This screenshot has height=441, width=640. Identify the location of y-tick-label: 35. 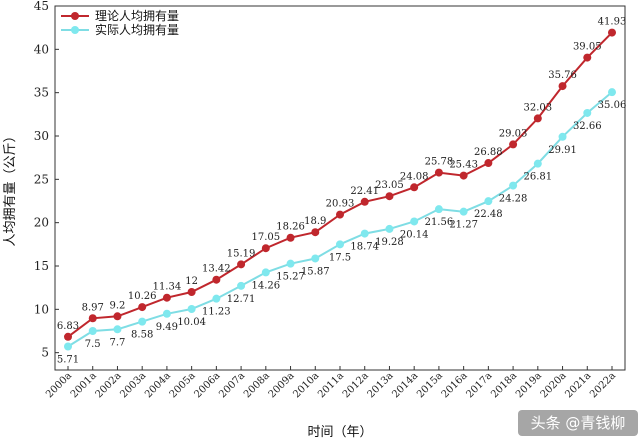
(41, 93).